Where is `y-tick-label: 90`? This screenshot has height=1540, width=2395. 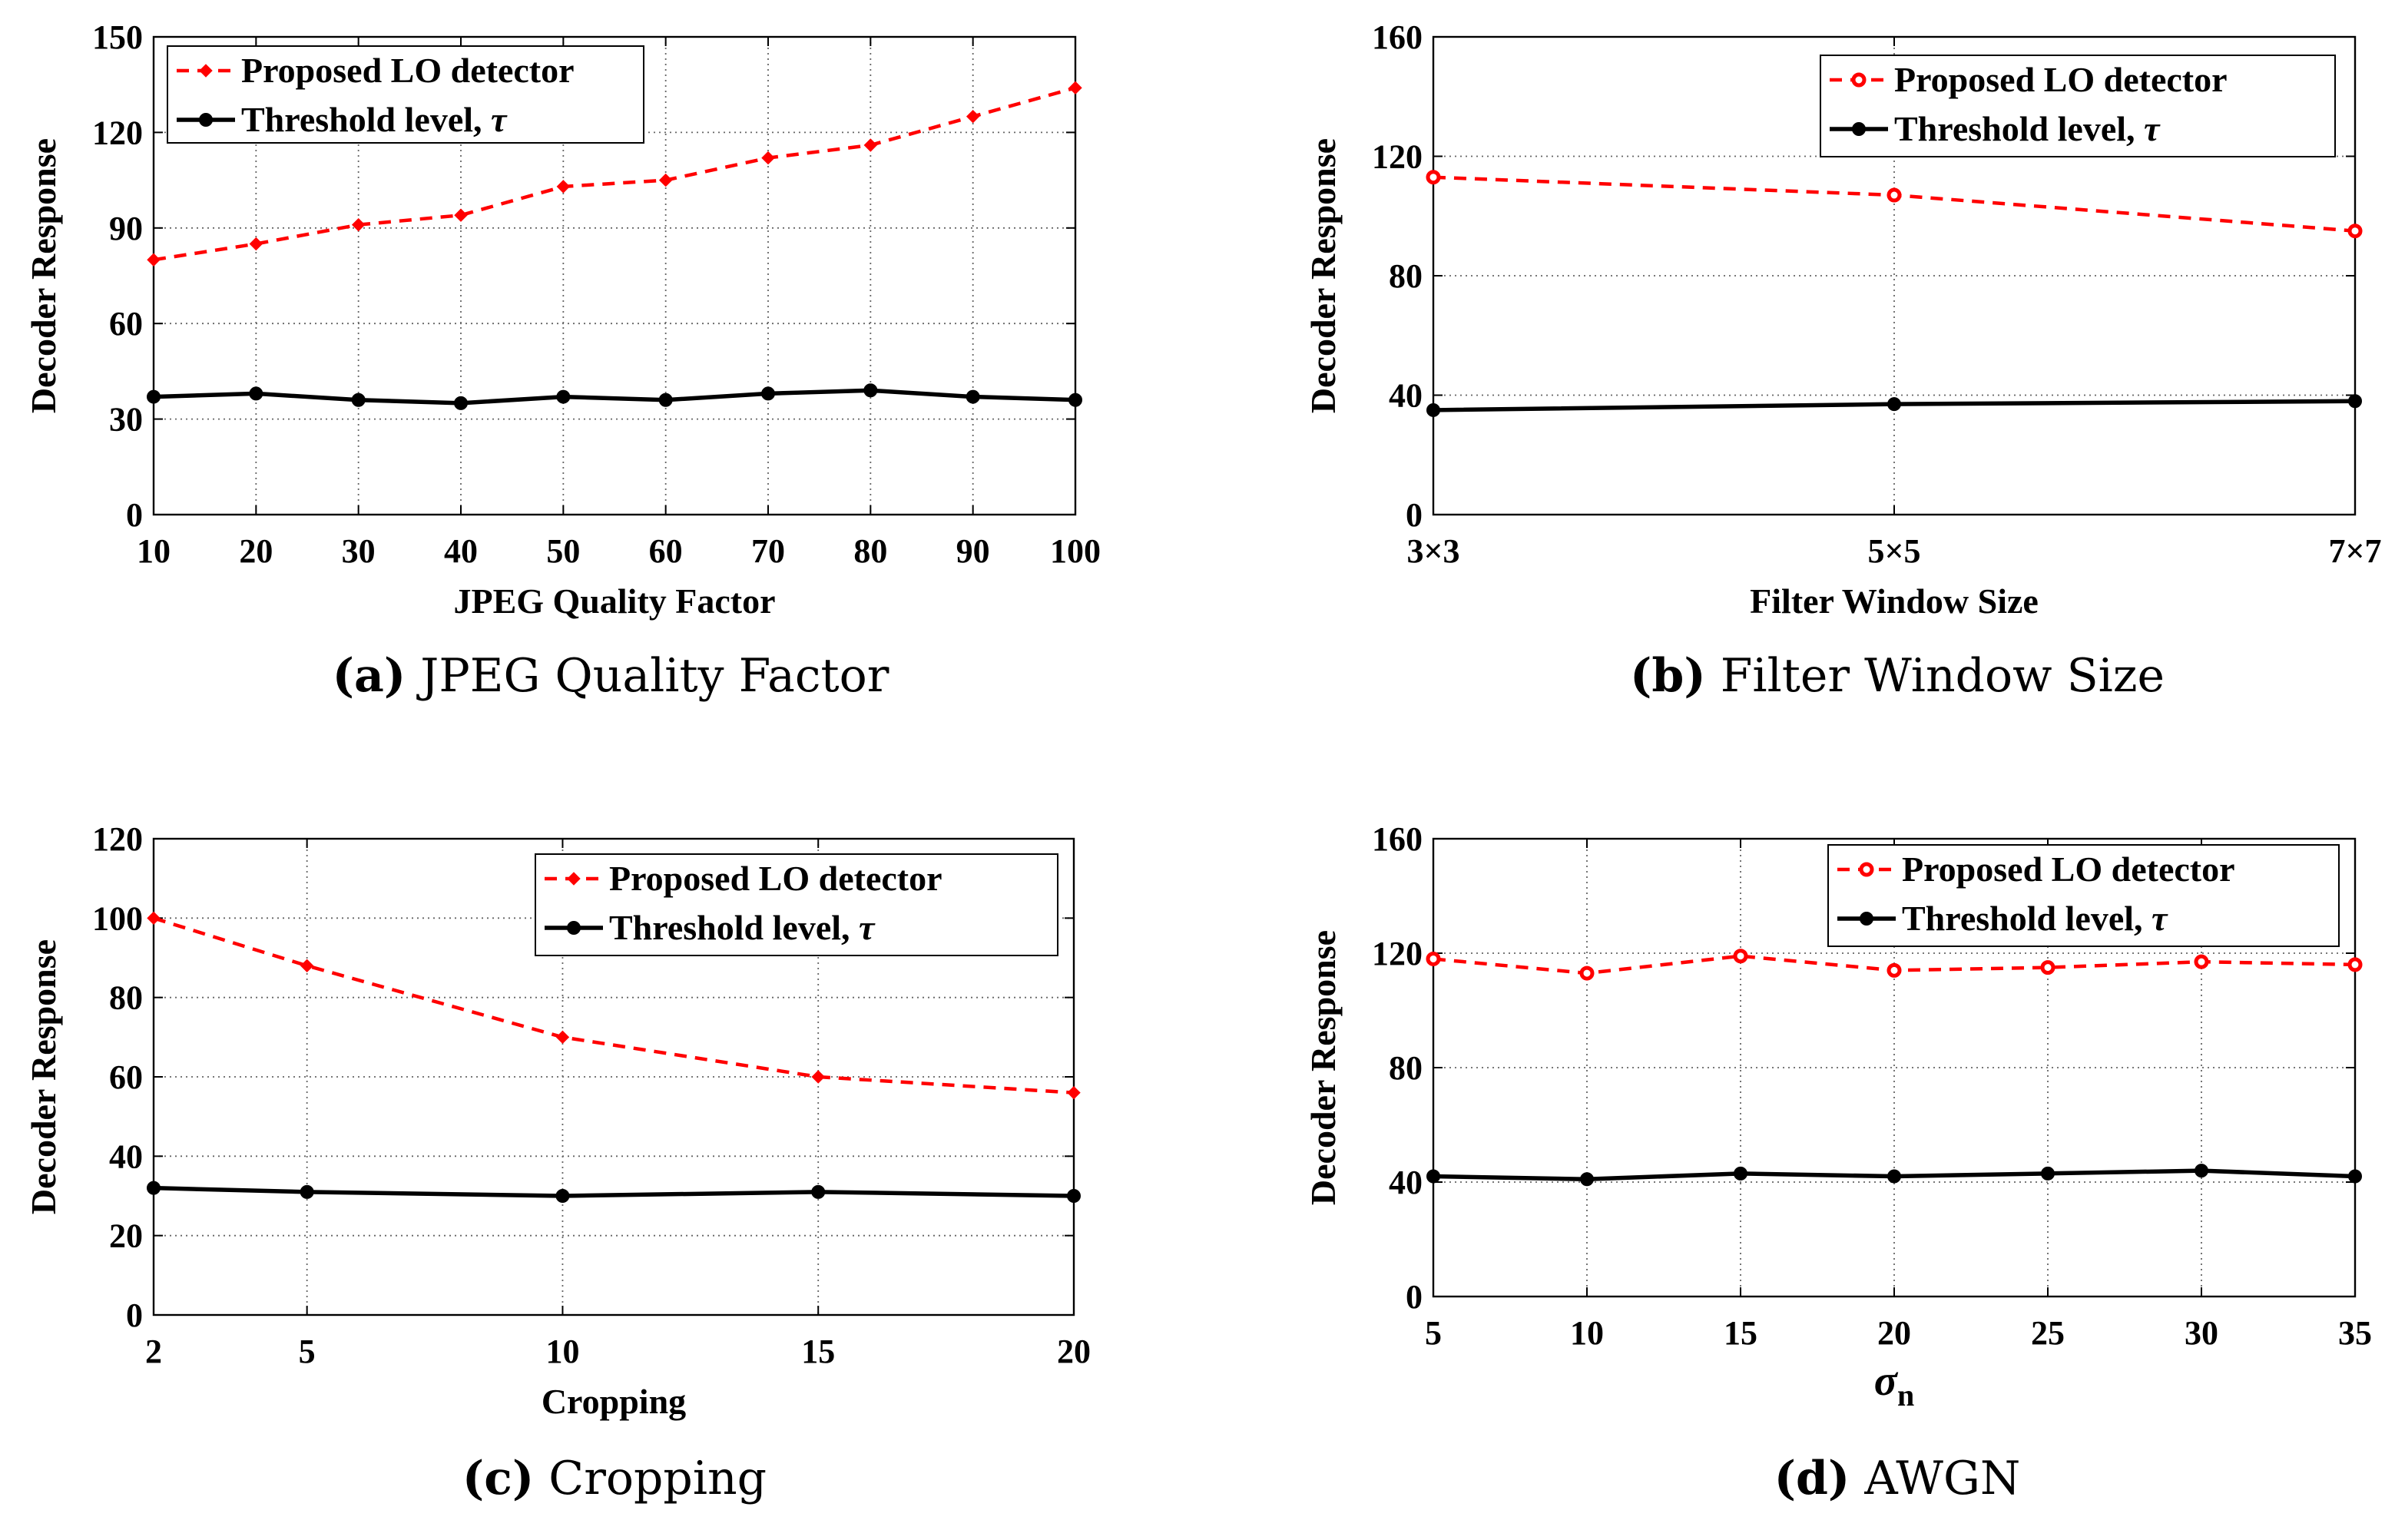 y-tick-label: 90 is located at coordinates (126, 228).